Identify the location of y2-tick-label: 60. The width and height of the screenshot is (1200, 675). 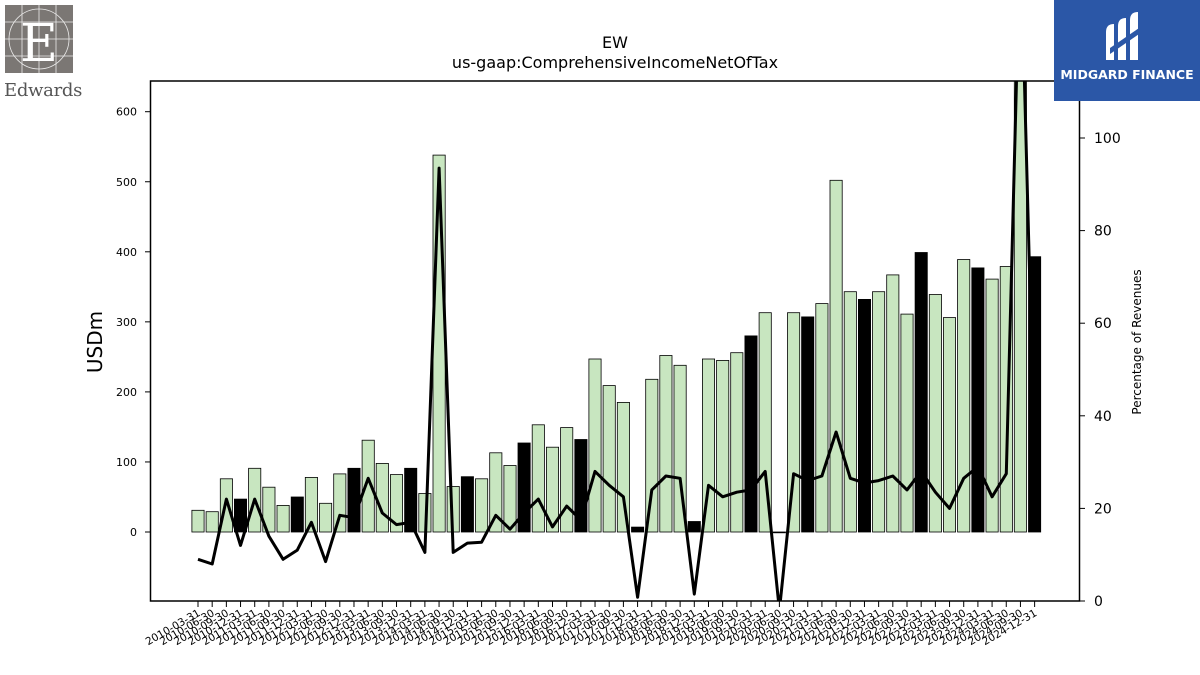
(1103, 324).